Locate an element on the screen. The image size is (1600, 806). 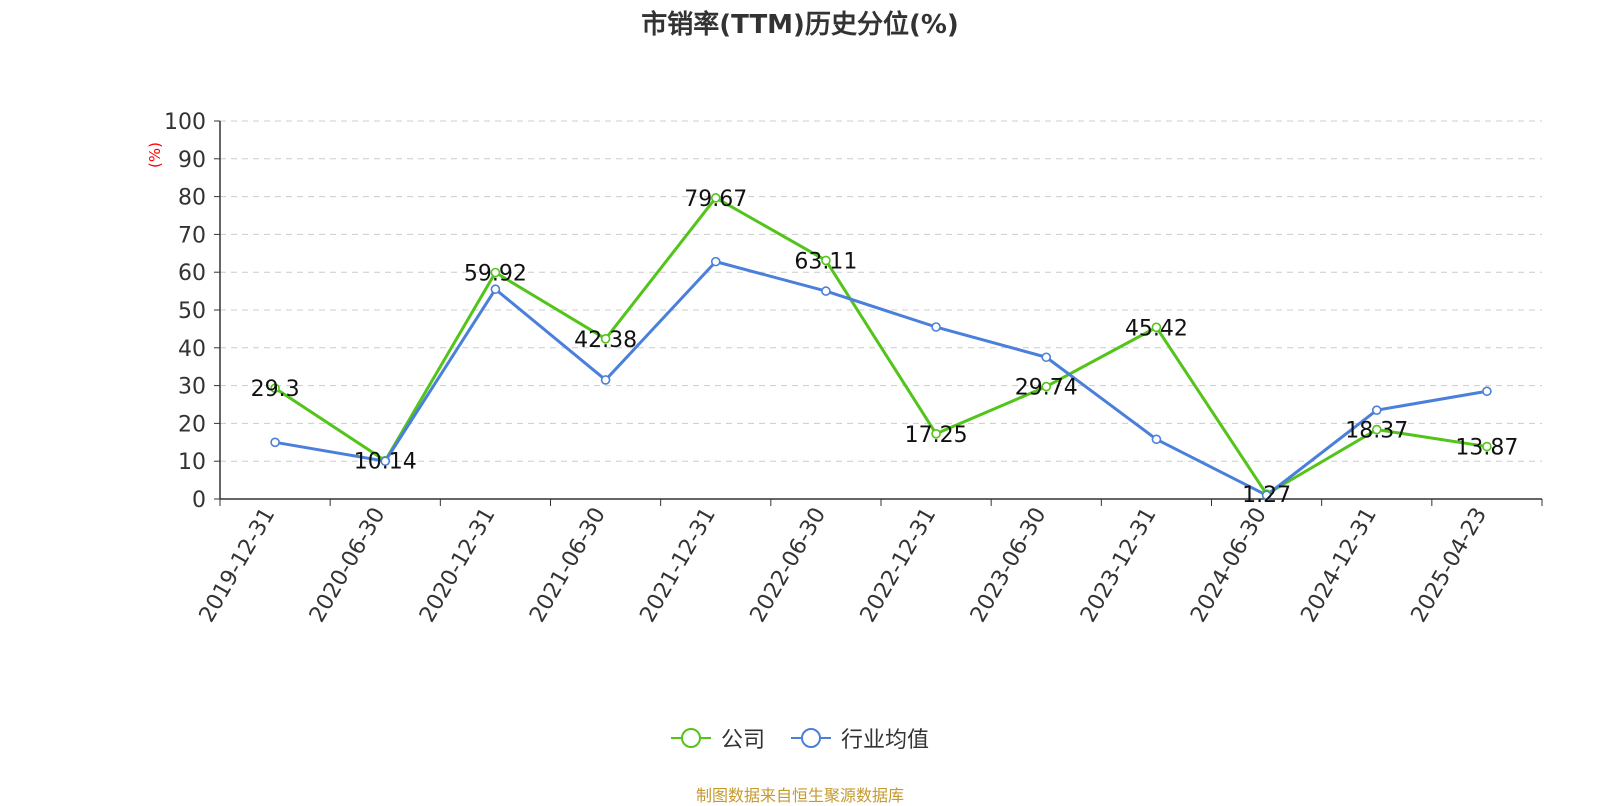
data-label-company-2022-06-30: 63.11 is located at coordinates (825, 261).